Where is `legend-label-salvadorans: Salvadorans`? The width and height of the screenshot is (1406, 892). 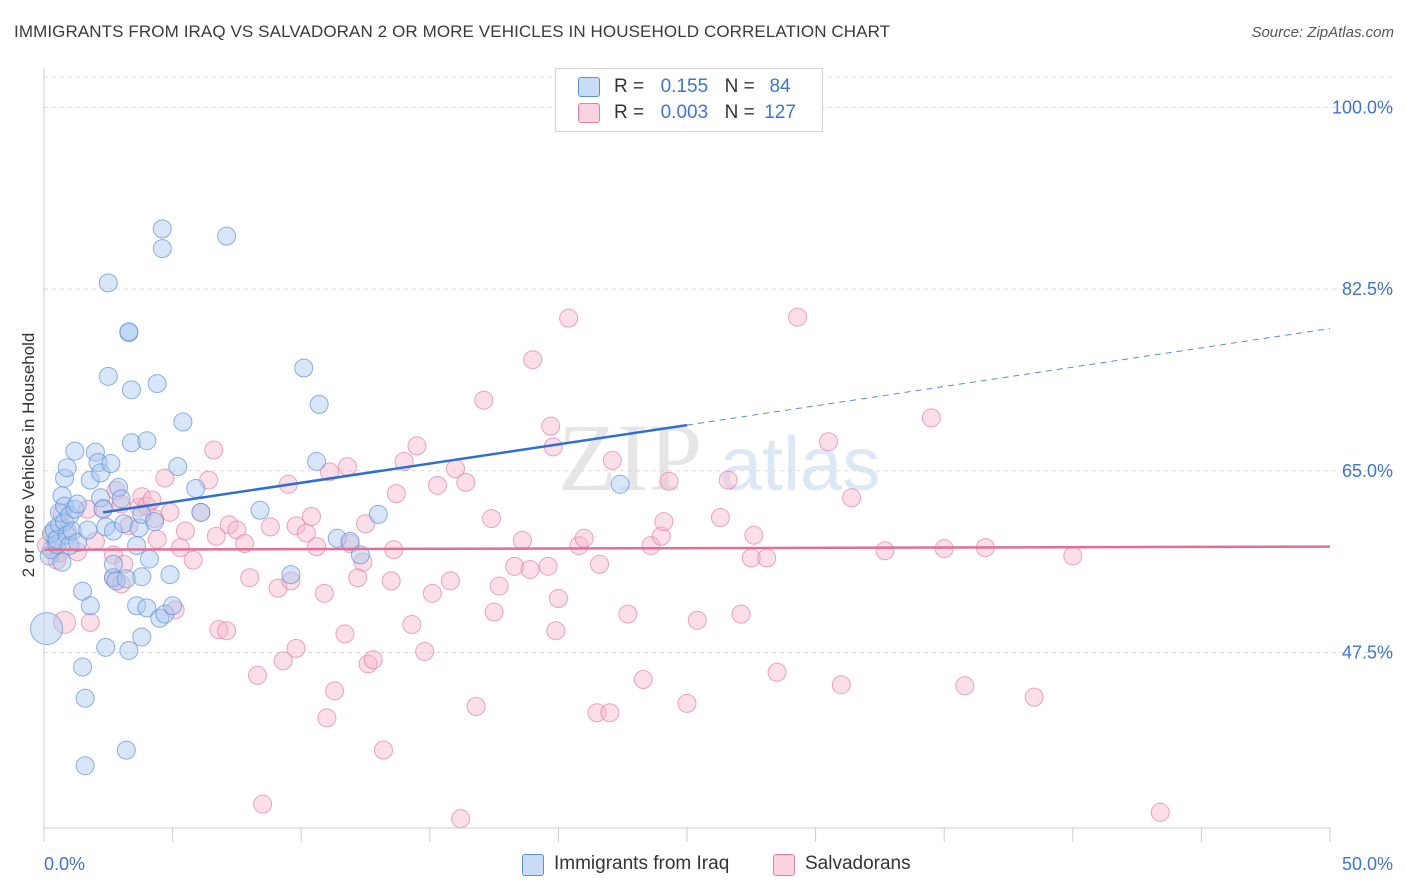 legend-label-salvadorans: Salvadorans is located at coordinates (858, 863).